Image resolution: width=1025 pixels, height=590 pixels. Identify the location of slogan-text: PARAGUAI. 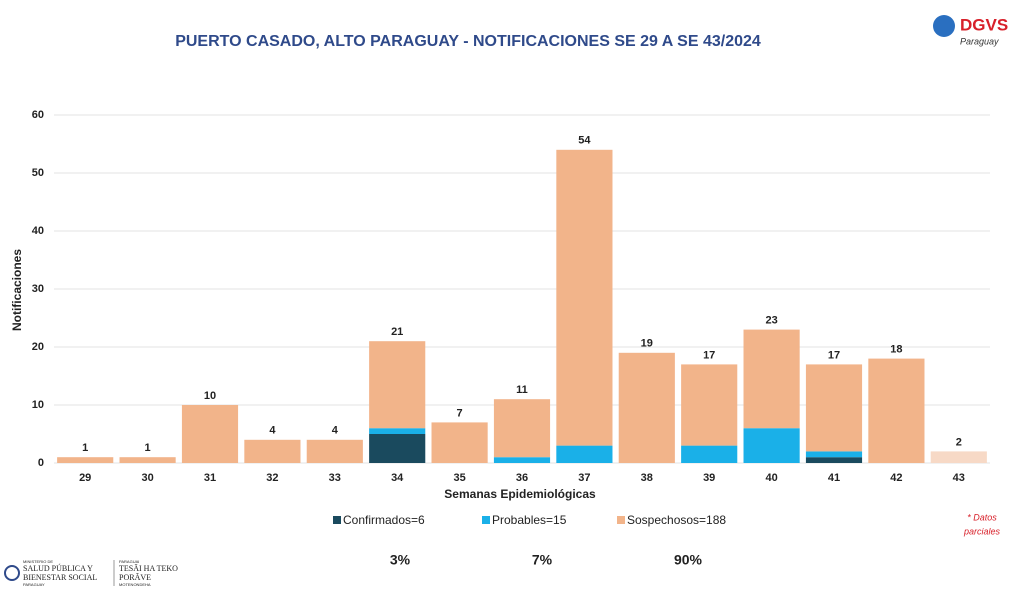
(129, 561).